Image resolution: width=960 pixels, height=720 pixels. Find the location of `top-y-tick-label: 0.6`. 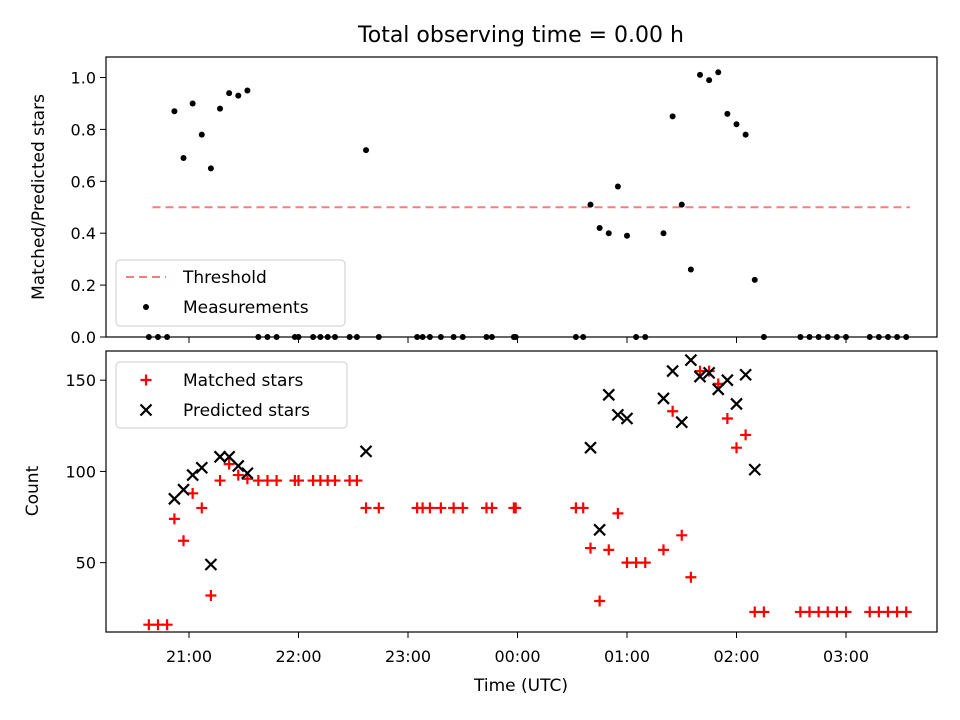

top-y-tick-label: 0.6 is located at coordinates (83, 181).